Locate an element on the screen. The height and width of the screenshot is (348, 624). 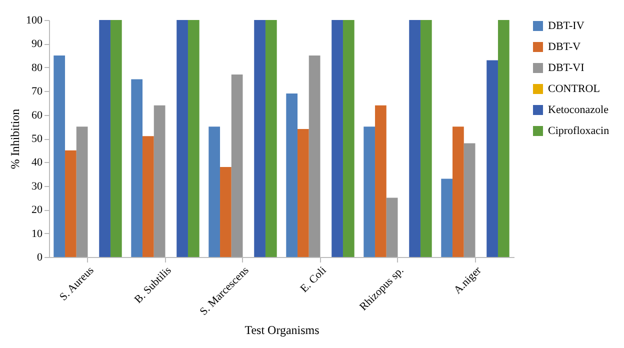
y-tick-label: 20 is located at coordinates (37, 210).